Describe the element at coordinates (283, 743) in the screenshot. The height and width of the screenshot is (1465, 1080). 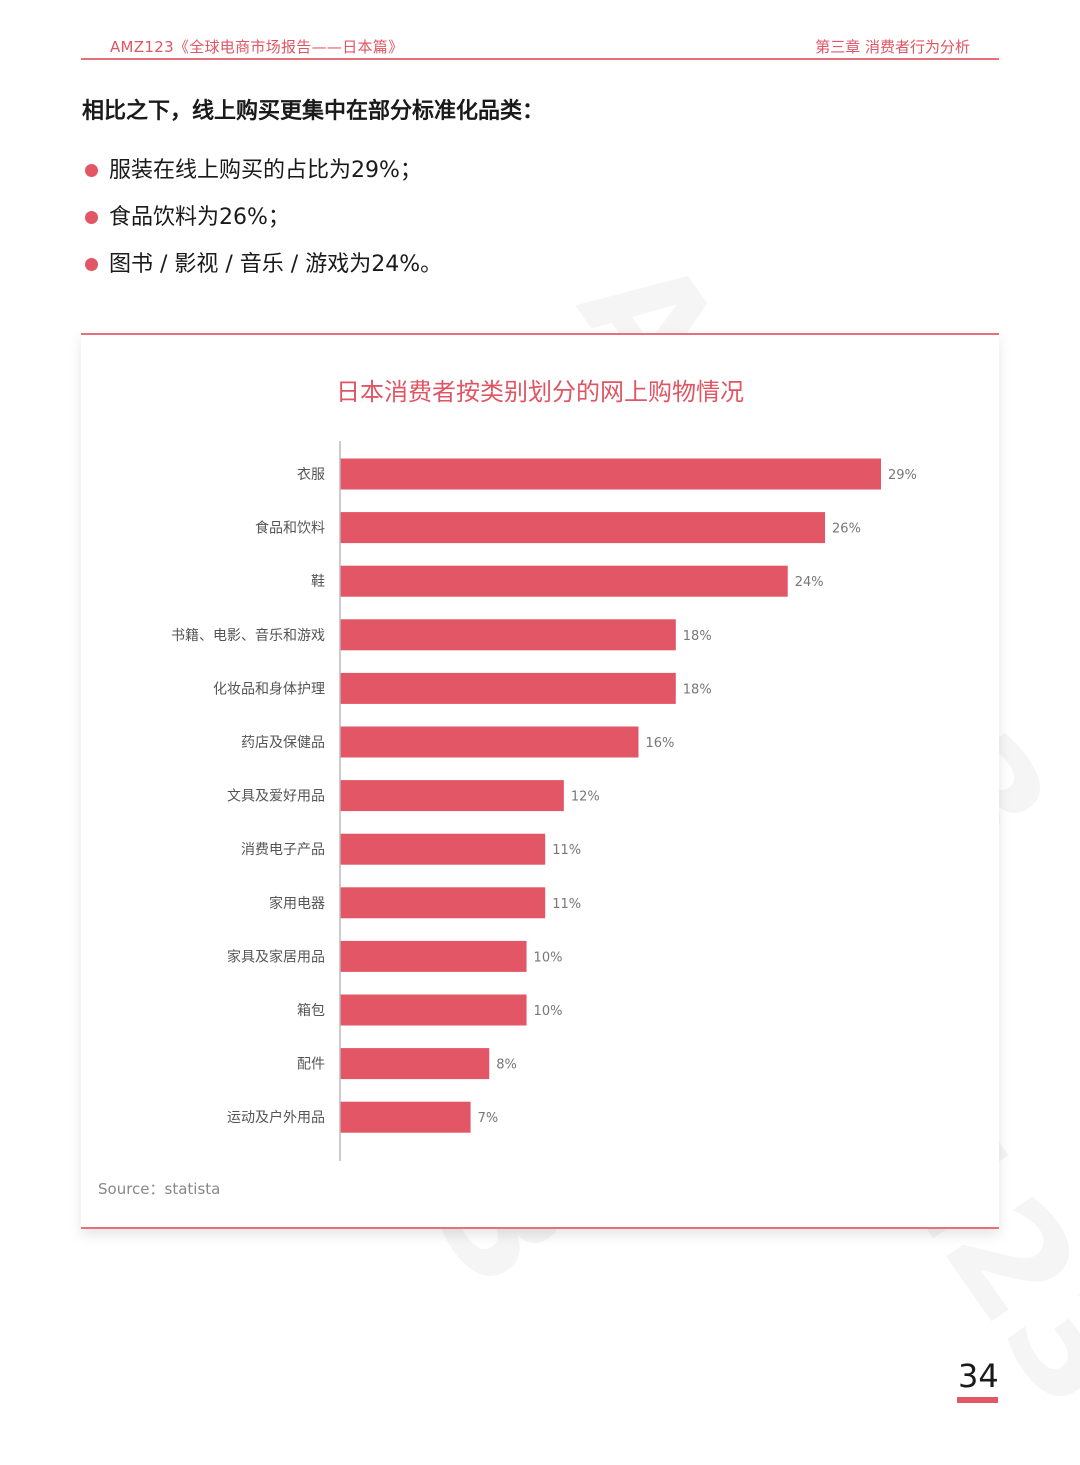
I see `category-label: 药店及保健品` at that location.